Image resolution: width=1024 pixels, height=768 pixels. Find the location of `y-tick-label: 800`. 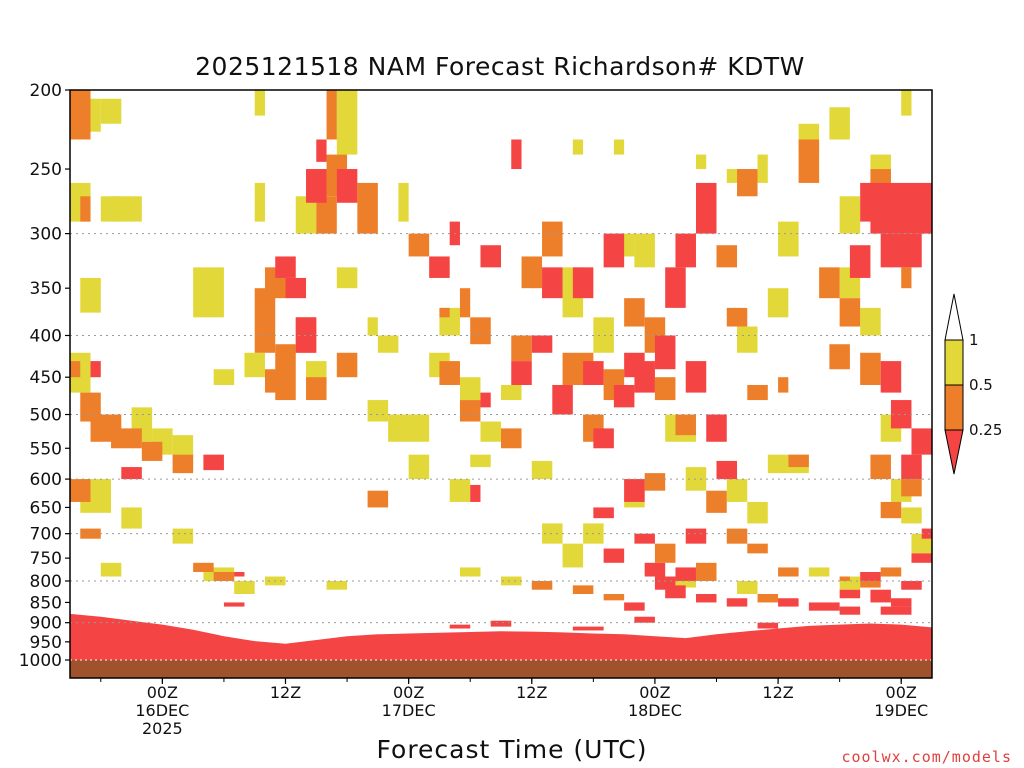

y-tick-label: 800 is located at coordinates (46, 582).